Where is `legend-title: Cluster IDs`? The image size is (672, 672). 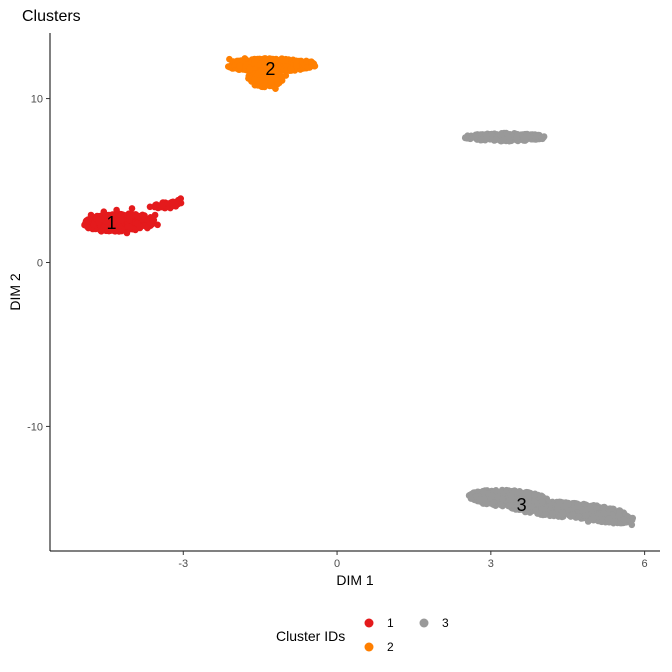
legend-title: Cluster IDs is located at coordinates (310, 636).